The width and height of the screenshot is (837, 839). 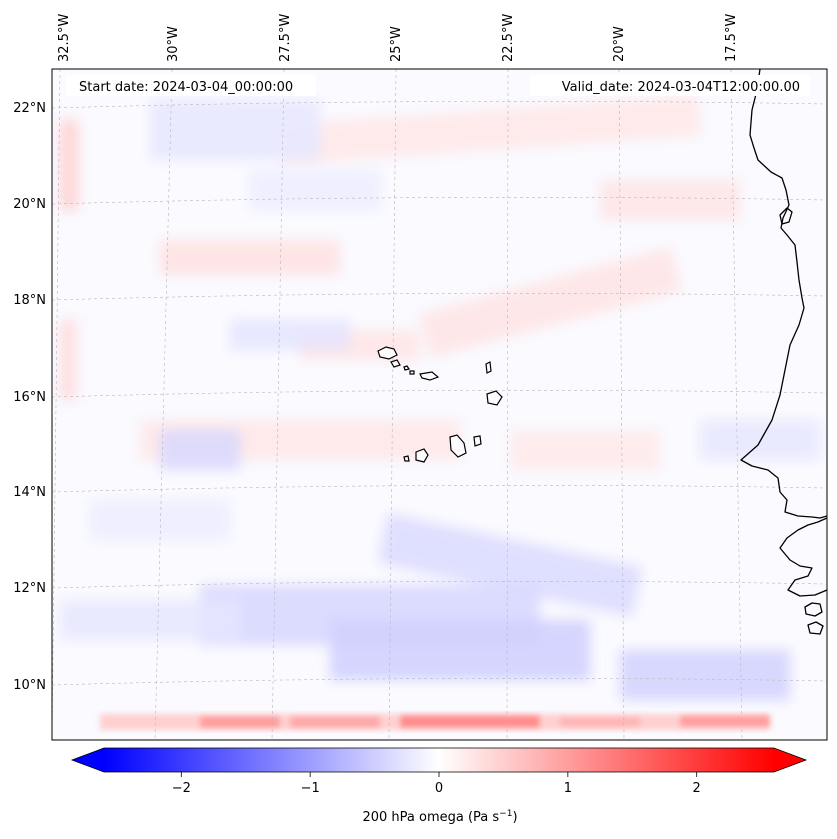 What do you see at coordinates (814, 618) in the screenshot?
I see `africa-coastline-islands` at bounding box center [814, 618].